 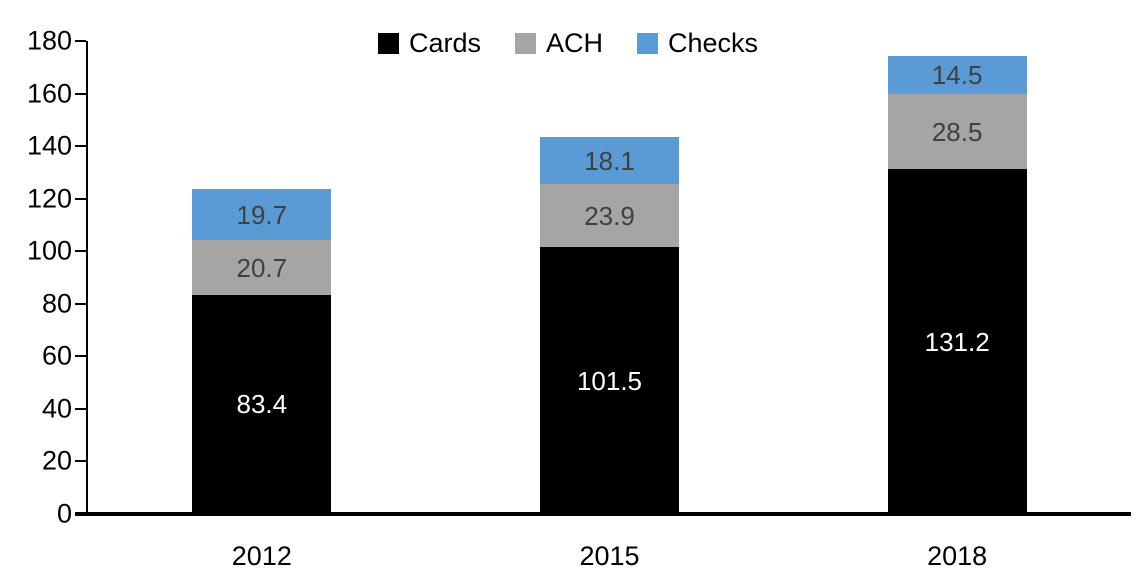 I want to click on legend-item-cards: Cards, so click(x=429, y=43).